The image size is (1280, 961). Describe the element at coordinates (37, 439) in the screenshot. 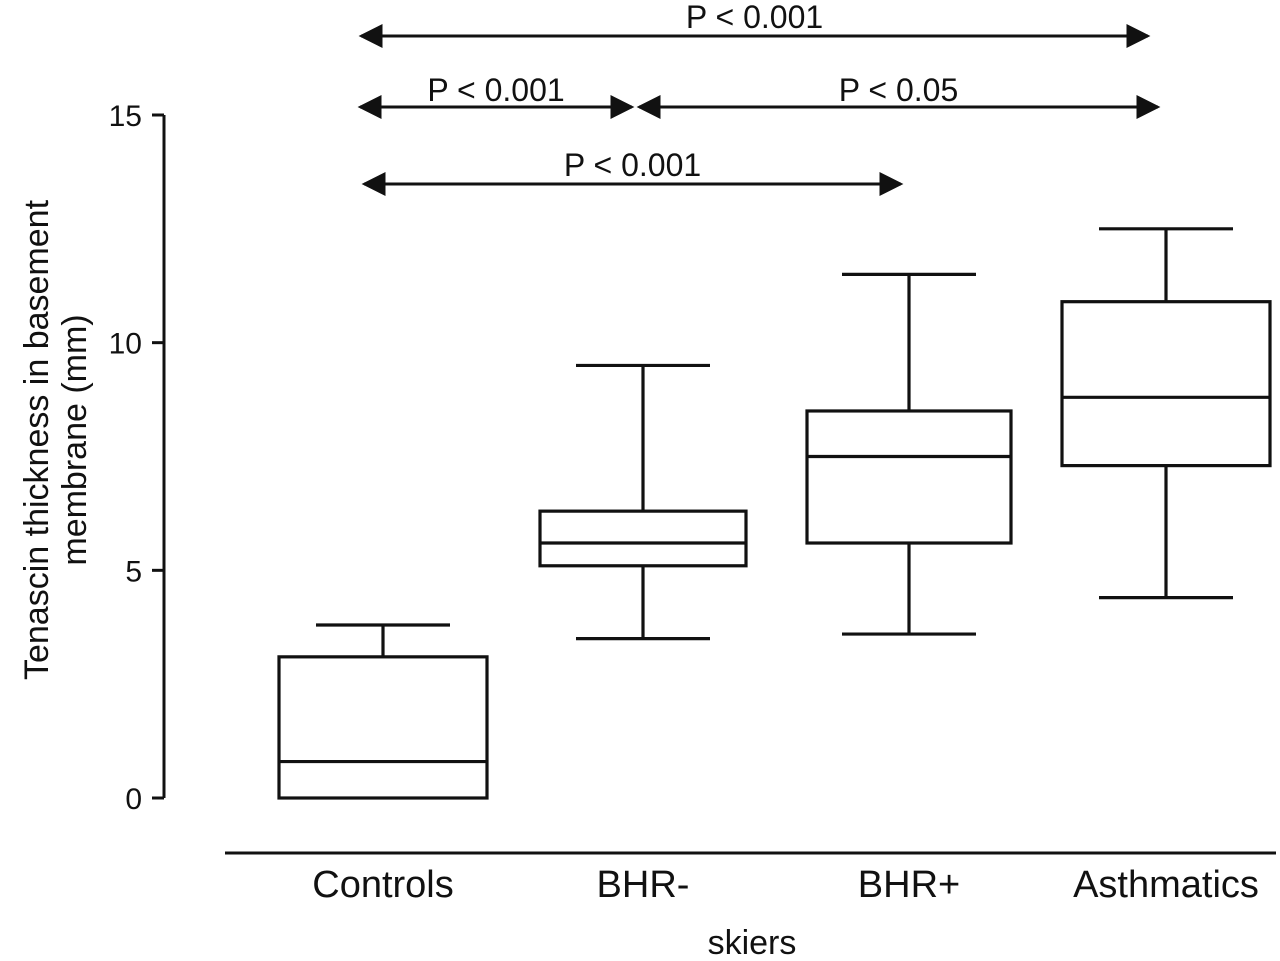

I see `y-axis-title-line-1: Tenascin thickness in basement` at that location.